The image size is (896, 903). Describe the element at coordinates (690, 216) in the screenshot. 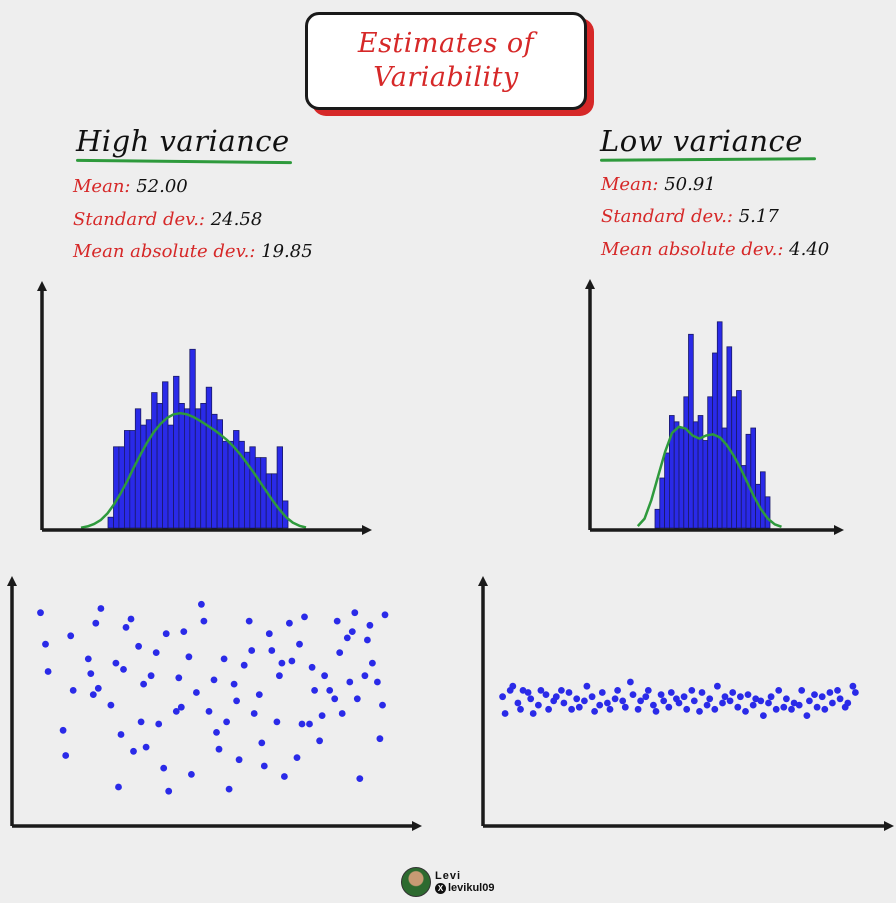

I see `low-sd-stat: Standard dev.: 5.17` at that location.